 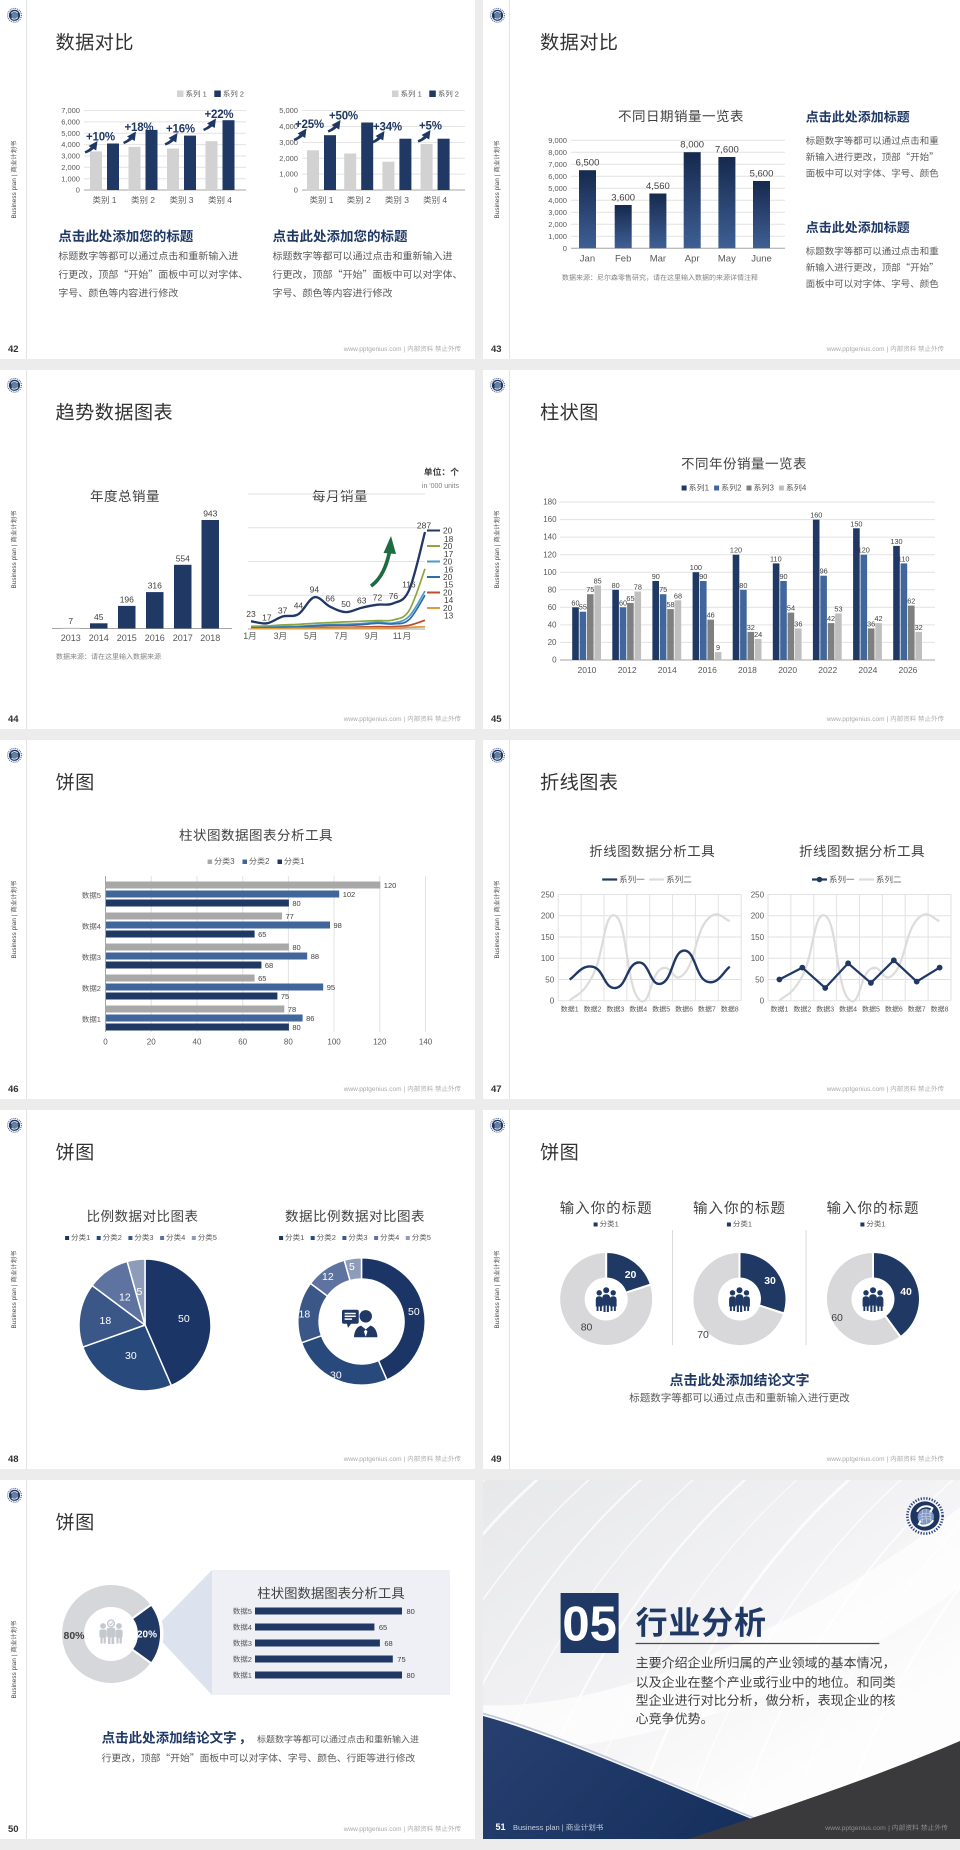 What do you see at coordinates (919, 627) in the screenshot?
I see `svg-text: 32` at bounding box center [919, 627].